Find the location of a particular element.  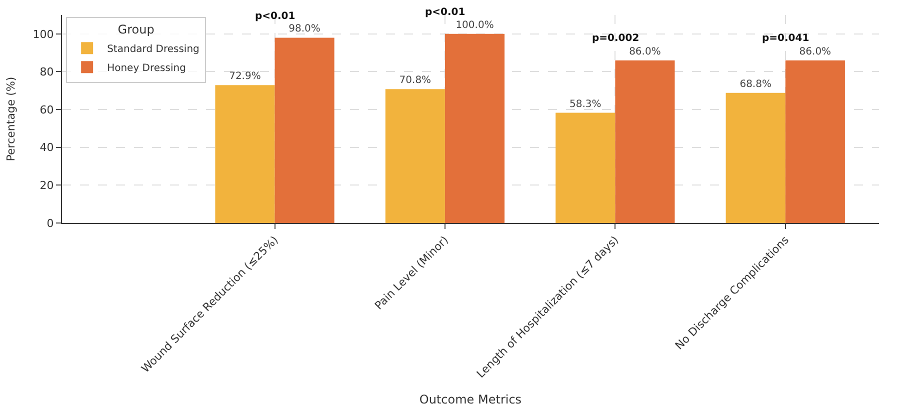

y-tick-label: 20 is located at coordinates (47, 185).